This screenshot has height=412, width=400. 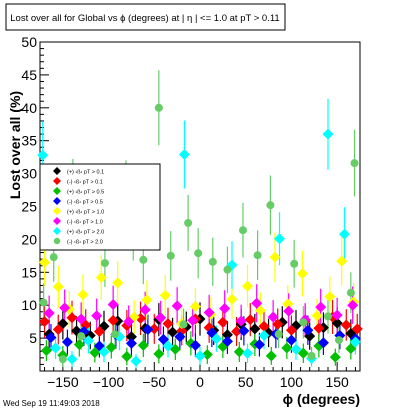 What do you see at coordinates (85, 223) in the screenshot?
I see `legend-label: (-) ‹ß› pT > 1.0` at bounding box center [85, 223].